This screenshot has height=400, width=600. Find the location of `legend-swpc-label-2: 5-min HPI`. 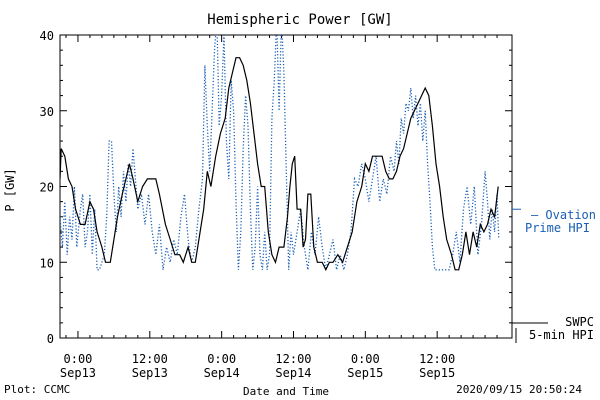

legend-swpc-label-2: 5-min HPI is located at coordinates (561, 335).